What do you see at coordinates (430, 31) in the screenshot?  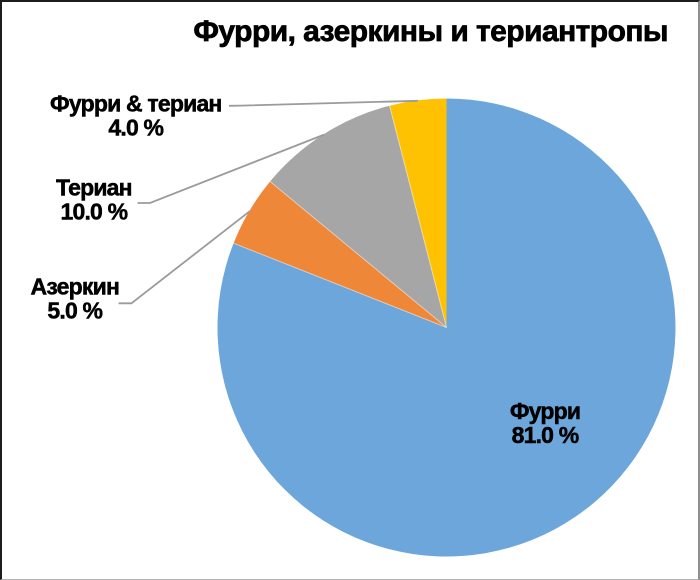 I see `svg-text: Фурри, азеркины и териантропы` at bounding box center [430, 31].